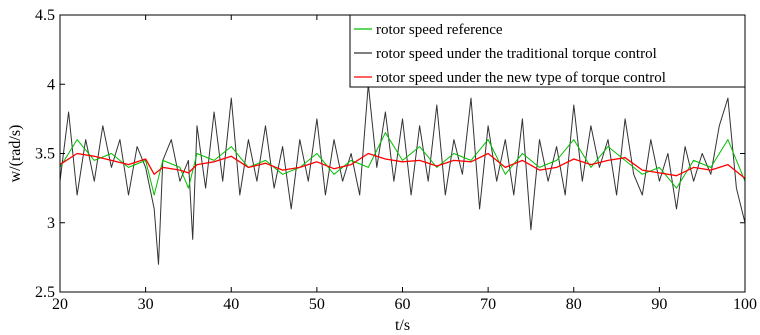  Describe the element at coordinates (574, 304) in the screenshot. I see `x-tick-label: 80` at that location.